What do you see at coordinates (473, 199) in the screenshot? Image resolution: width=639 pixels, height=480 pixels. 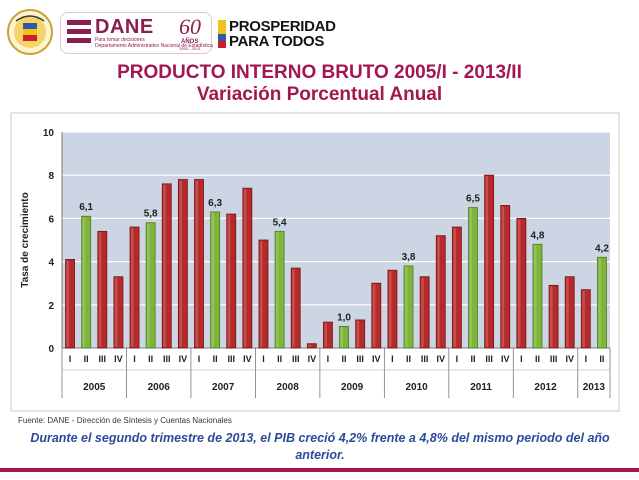 I see `data-label: 6,5` at bounding box center [473, 199].